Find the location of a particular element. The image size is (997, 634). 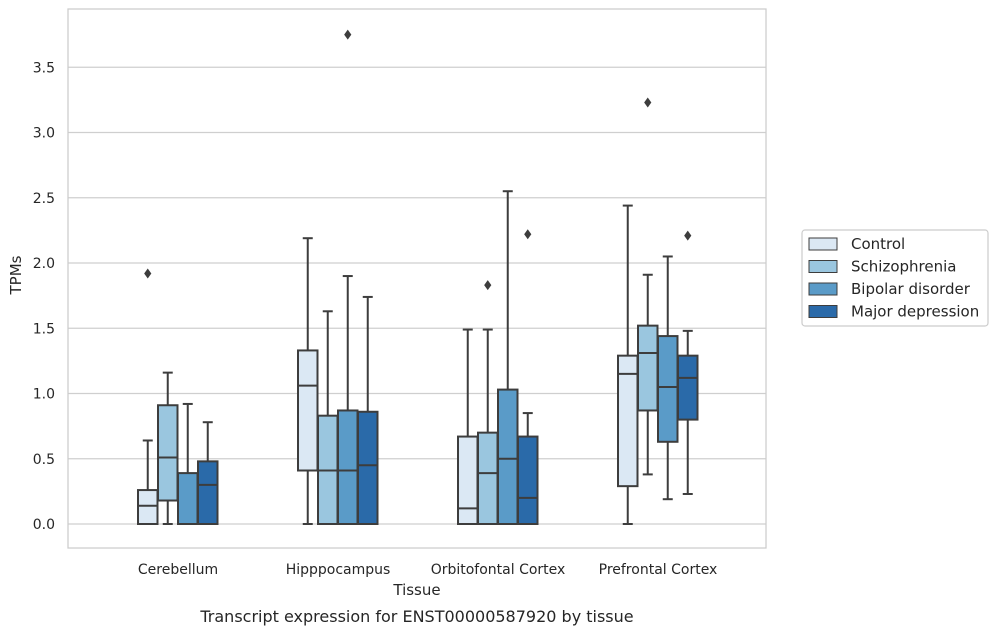

y-tick-label: 1.0 is located at coordinates (44, 395).